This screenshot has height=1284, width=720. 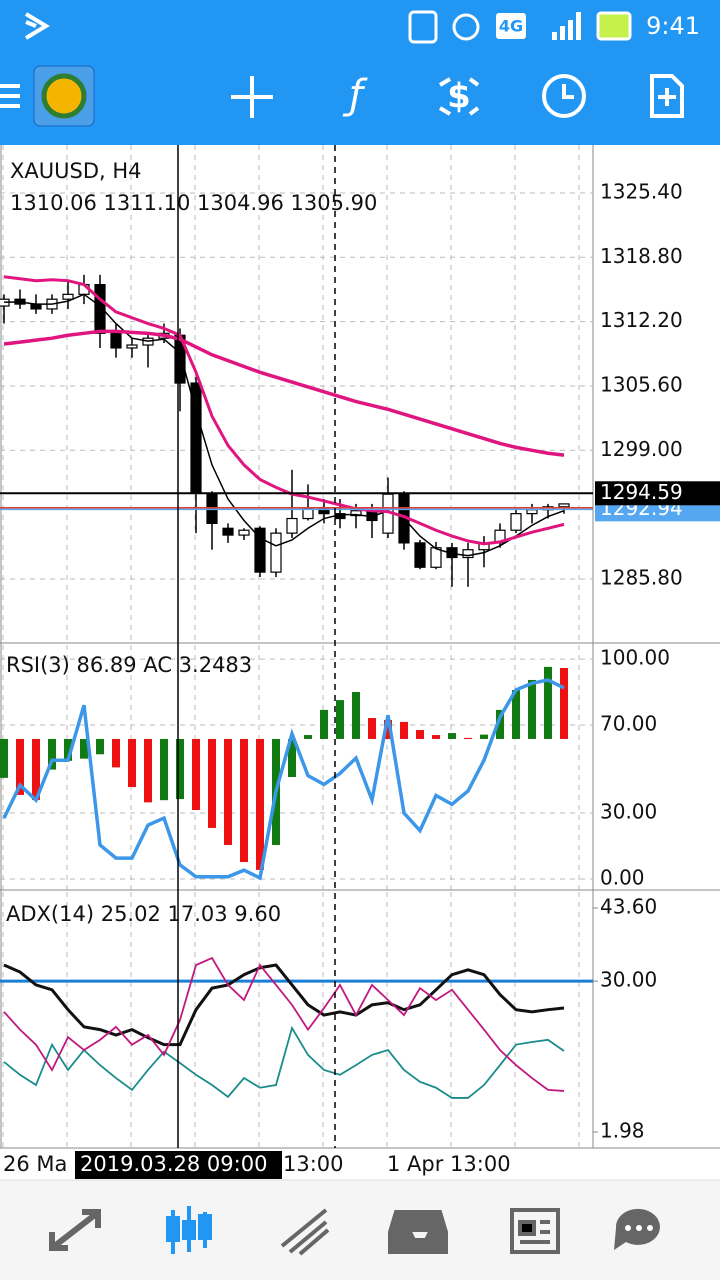 What do you see at coordinates (511, 26) in the screenshot?
I see `network-badge` at bounding box center [511, 26].